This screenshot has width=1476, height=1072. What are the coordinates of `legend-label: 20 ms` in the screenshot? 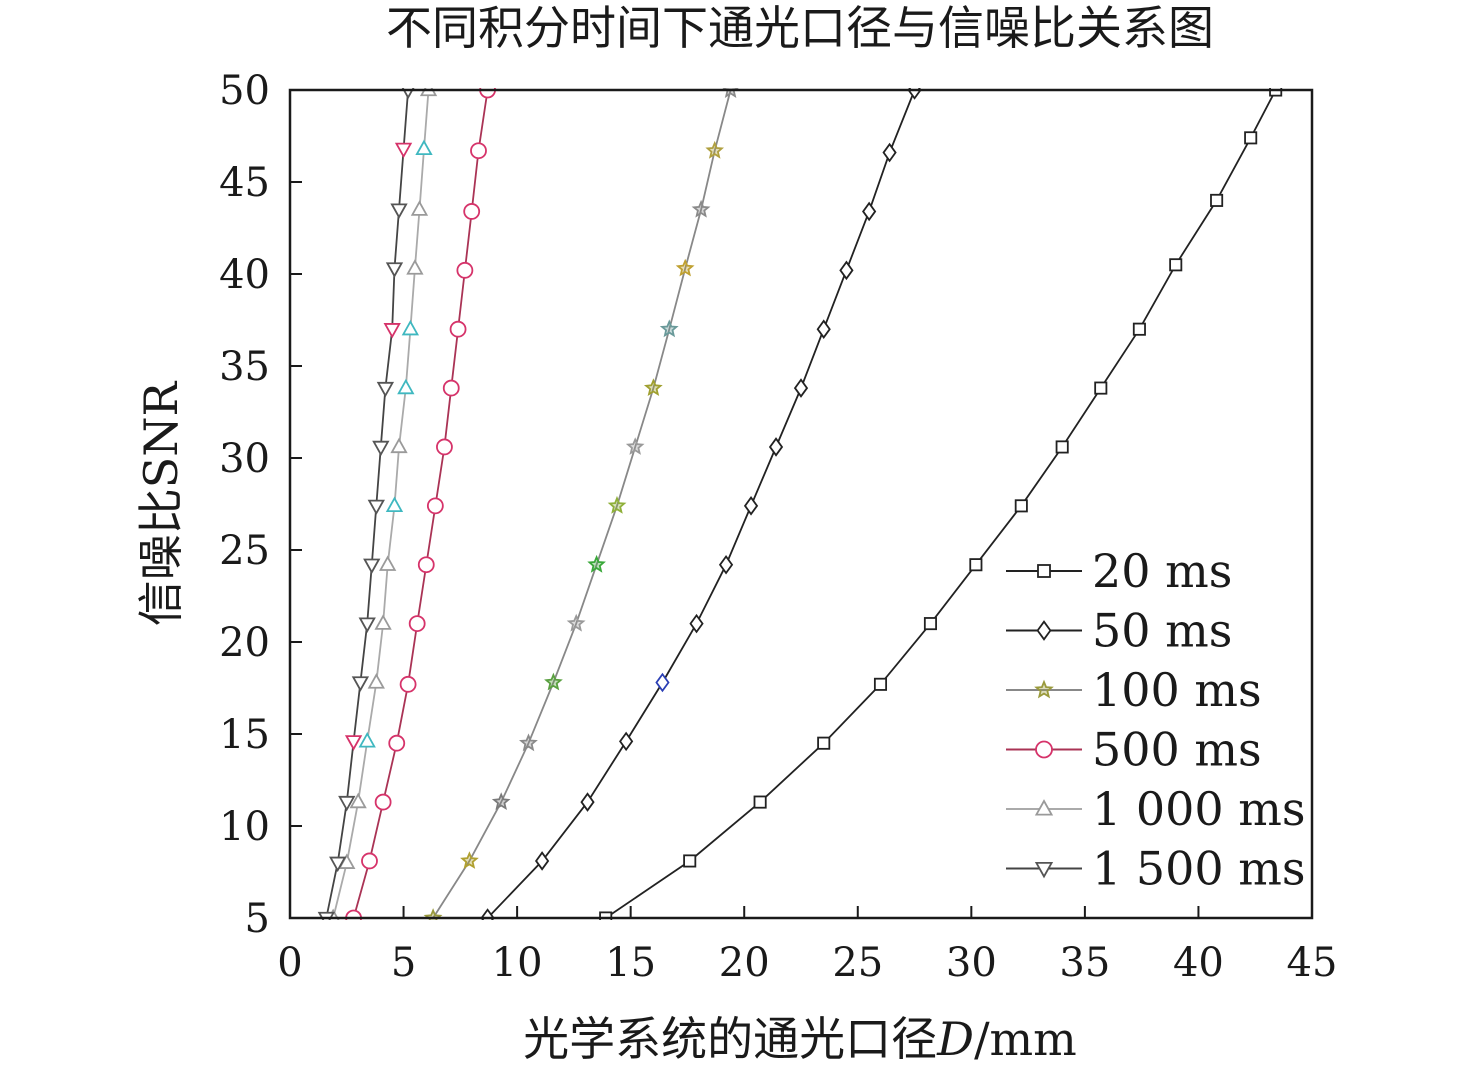 It's located at (1162, 571).